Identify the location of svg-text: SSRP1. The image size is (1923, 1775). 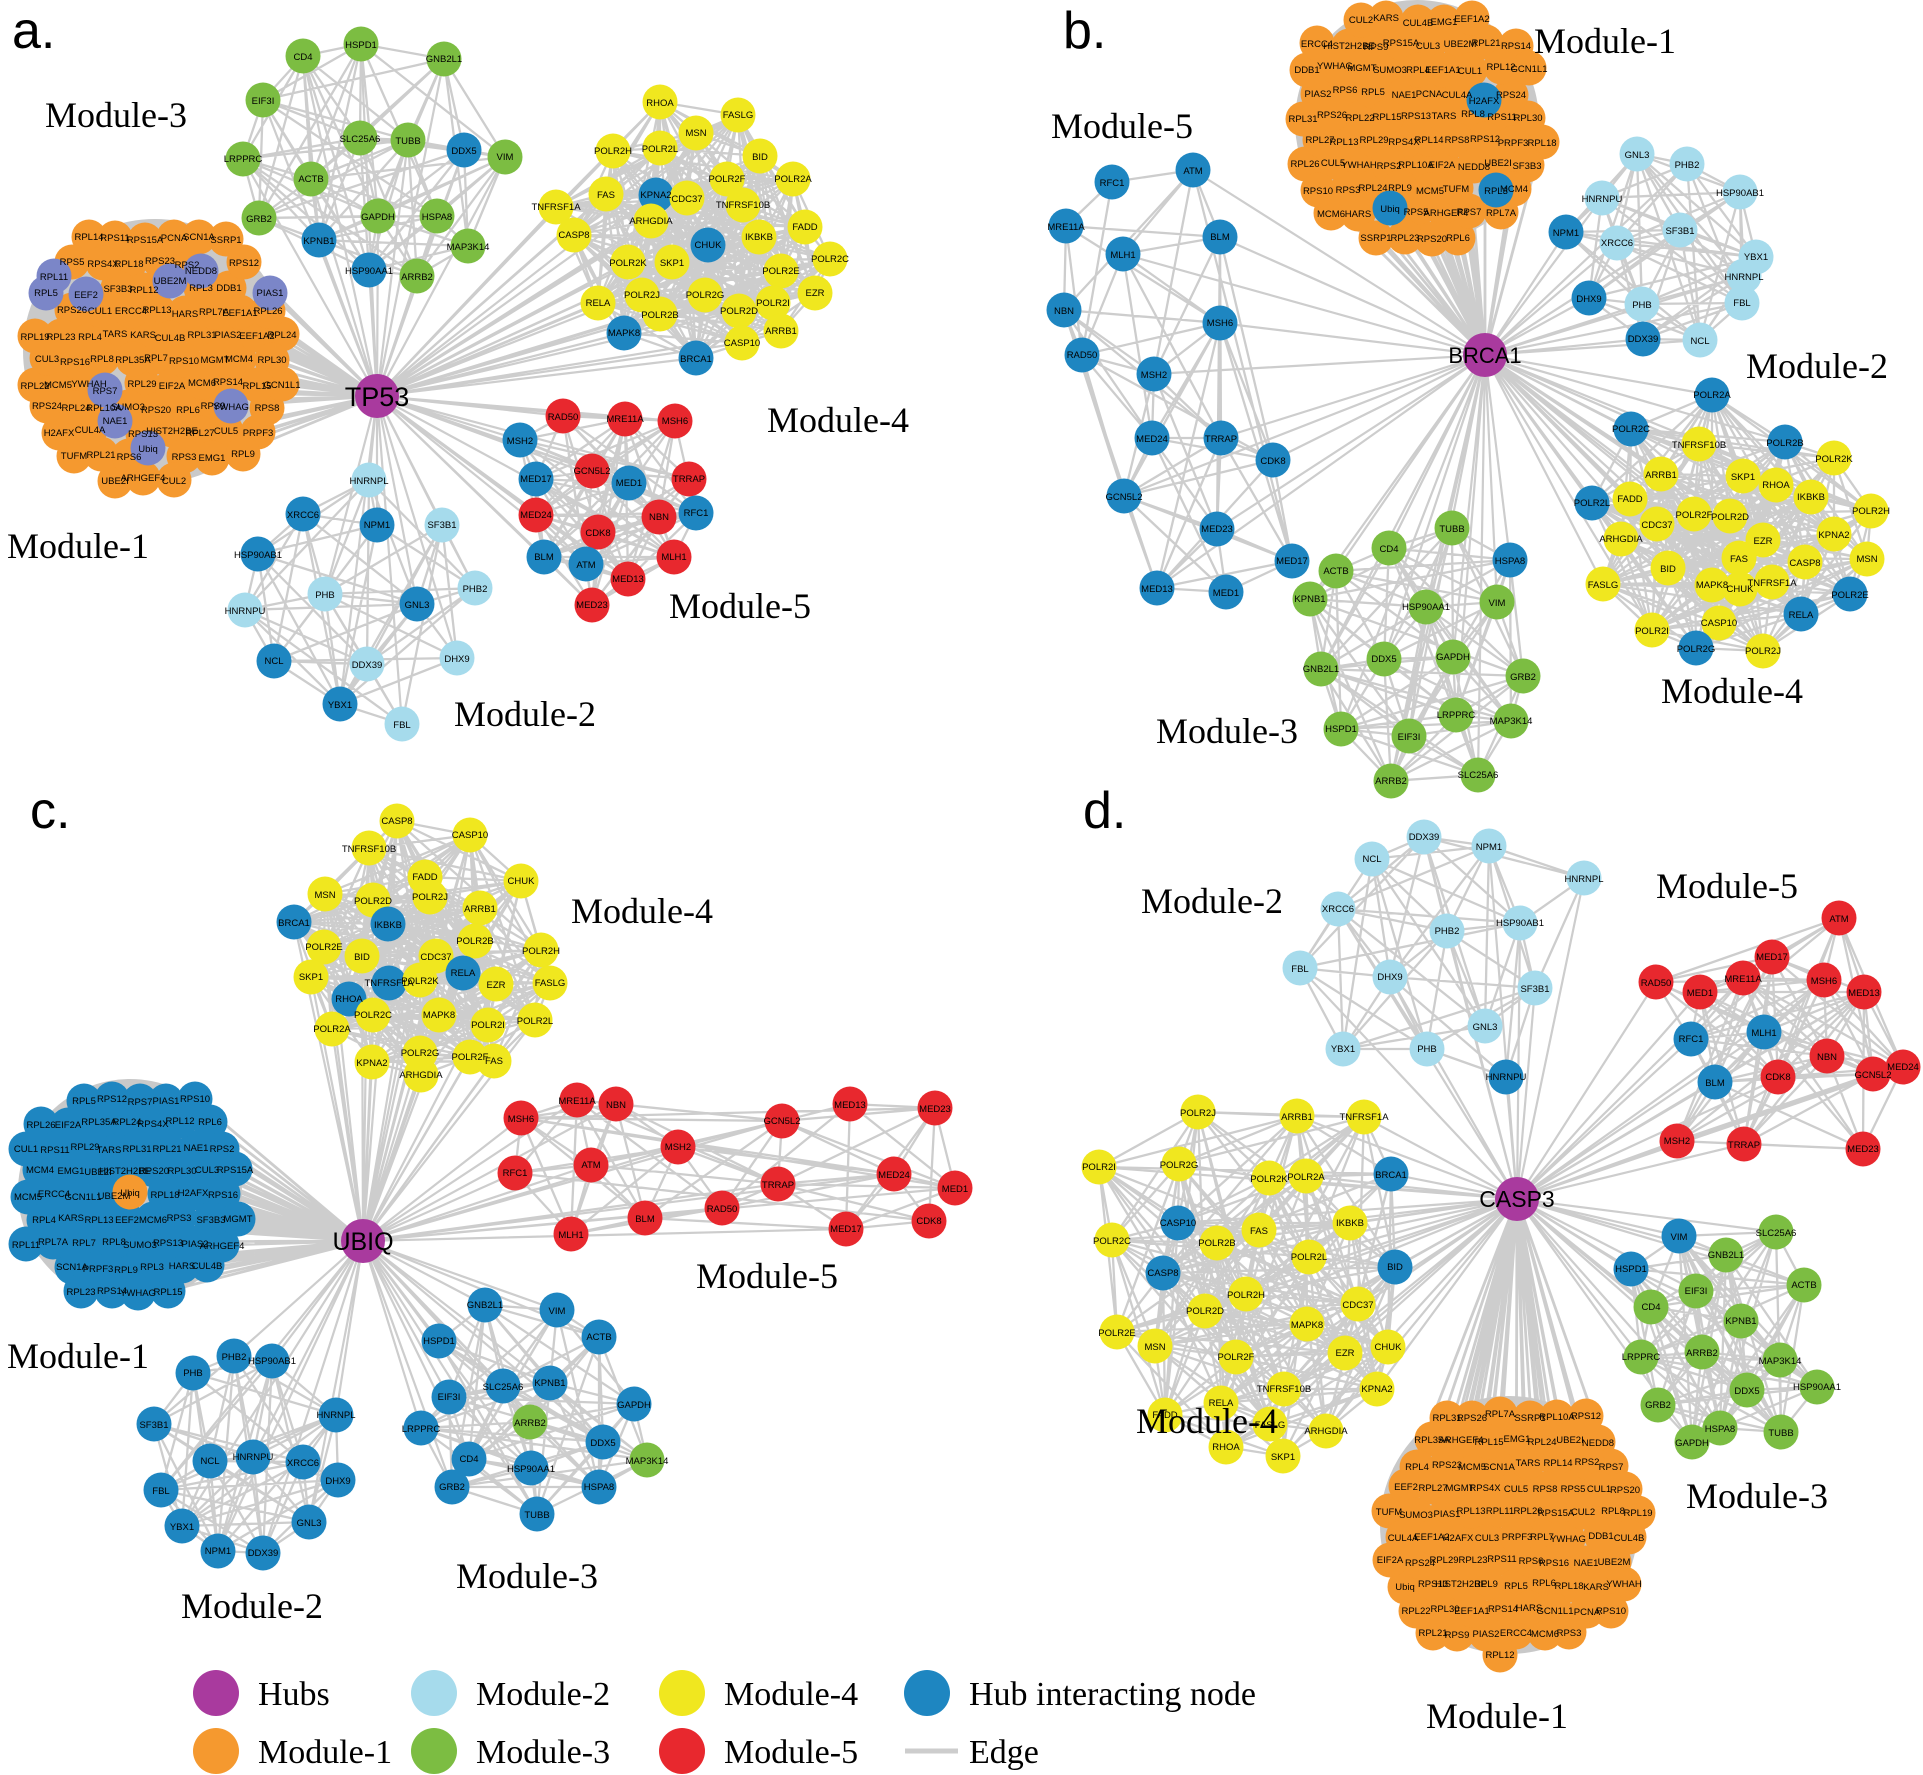
(1375, 238).